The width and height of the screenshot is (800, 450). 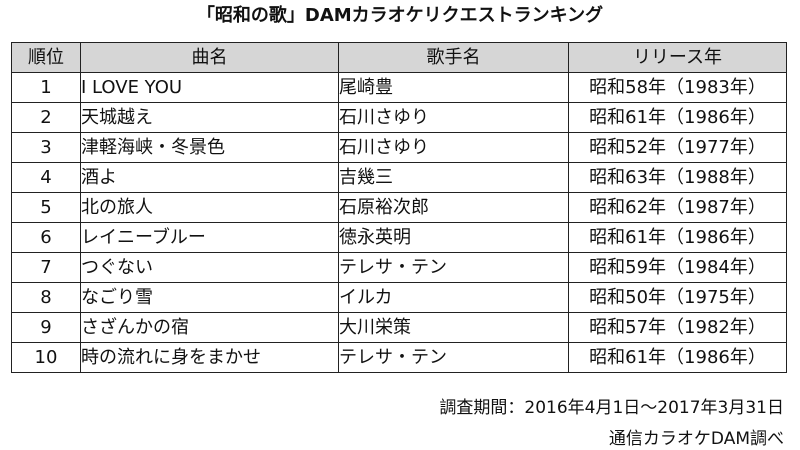 I want to click on song-cell: つぐない, so click(x=209, y=267).